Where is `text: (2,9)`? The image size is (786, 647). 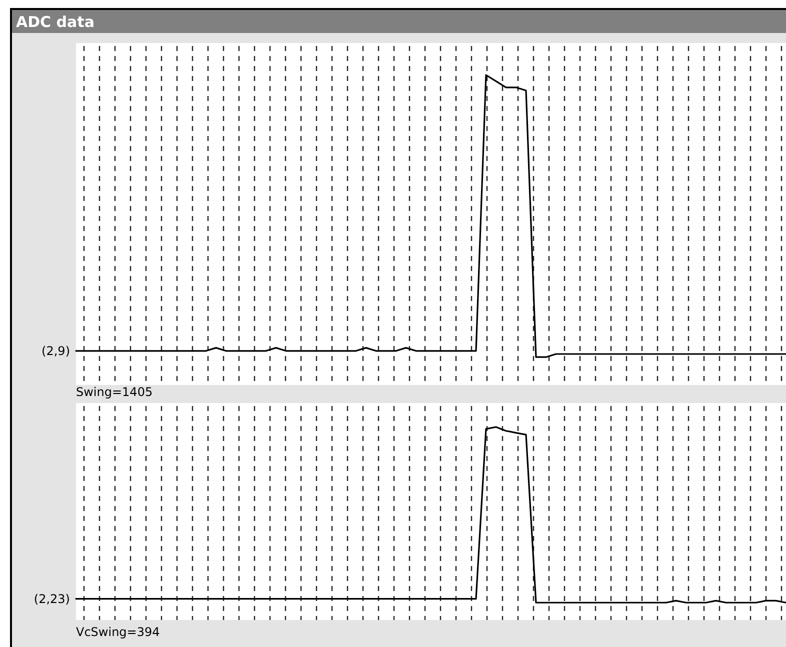 text: (2,9) is located at coordinates (56, 351).